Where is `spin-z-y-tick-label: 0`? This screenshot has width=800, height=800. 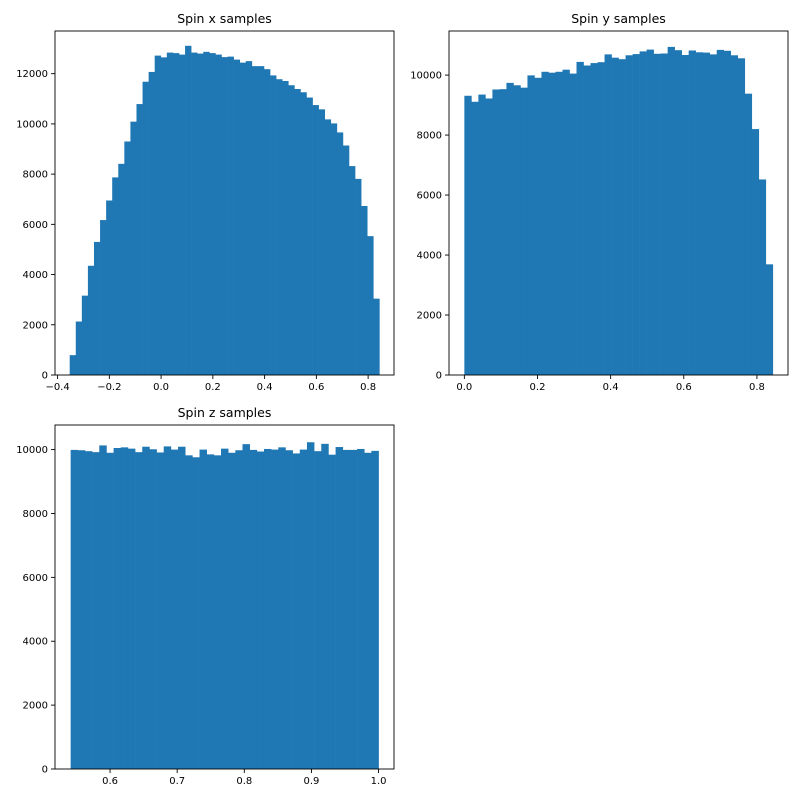 spin-z-y-tick-label: 0 is located at coordinates (45, 770).